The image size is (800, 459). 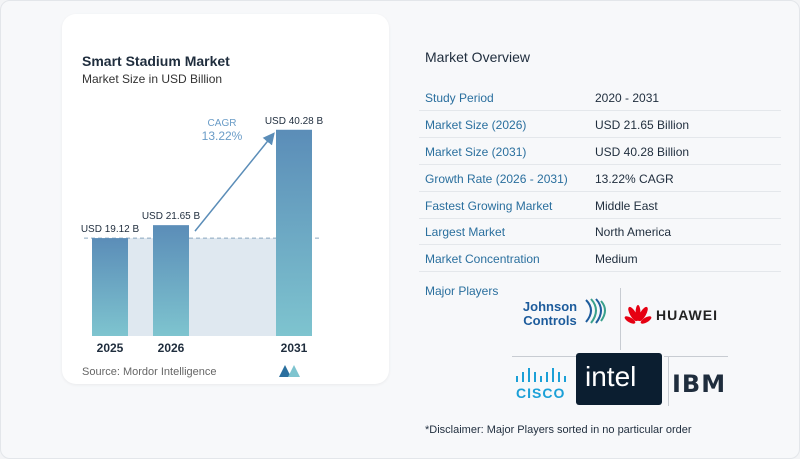 What do you see at coordinates (595, 311) in the screenshot?
I see `johnson-controls-swirl-icon` at bounding box center [595, 311].